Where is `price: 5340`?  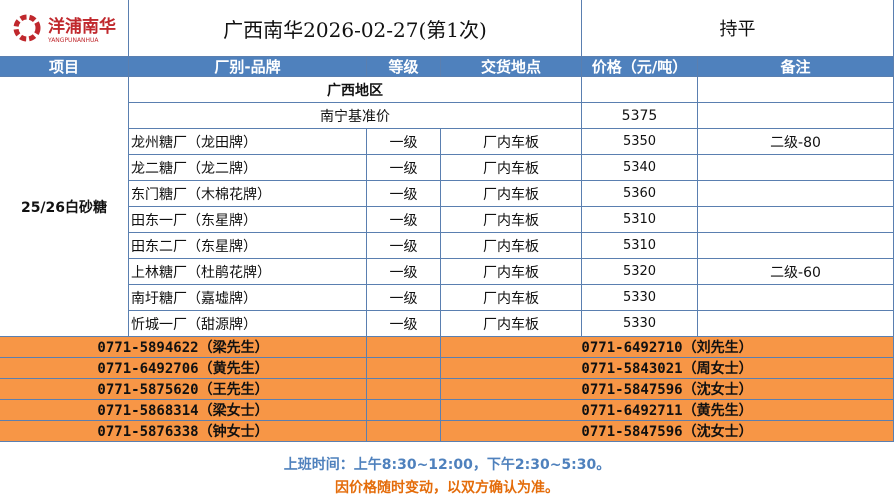
price: 5340 is located at coordinates (640, 168).